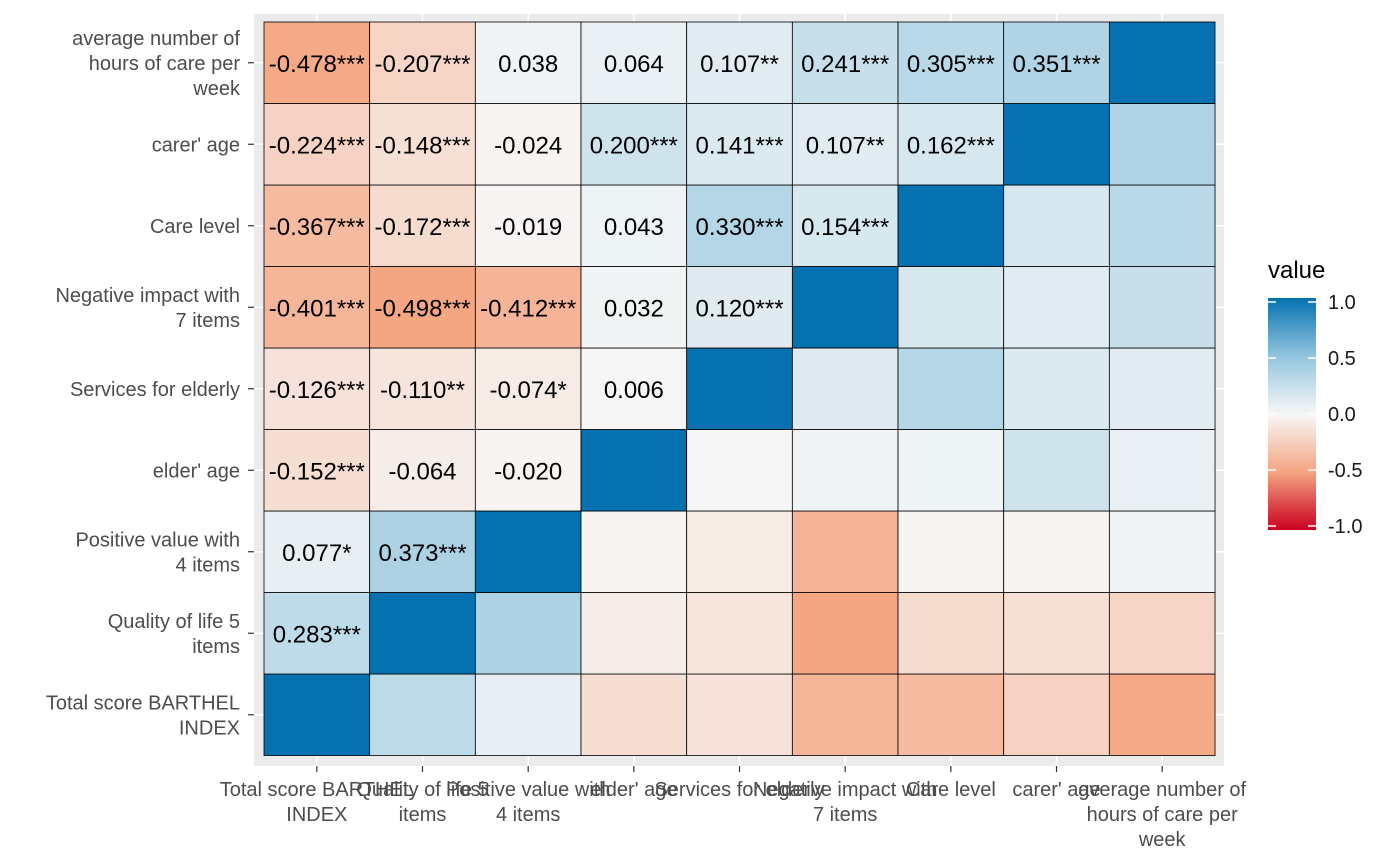  What do you see at coordinates (422, 553) in the screenshot?
I see `cell-value-label: 0.373***` at bounding box center [422, 553].